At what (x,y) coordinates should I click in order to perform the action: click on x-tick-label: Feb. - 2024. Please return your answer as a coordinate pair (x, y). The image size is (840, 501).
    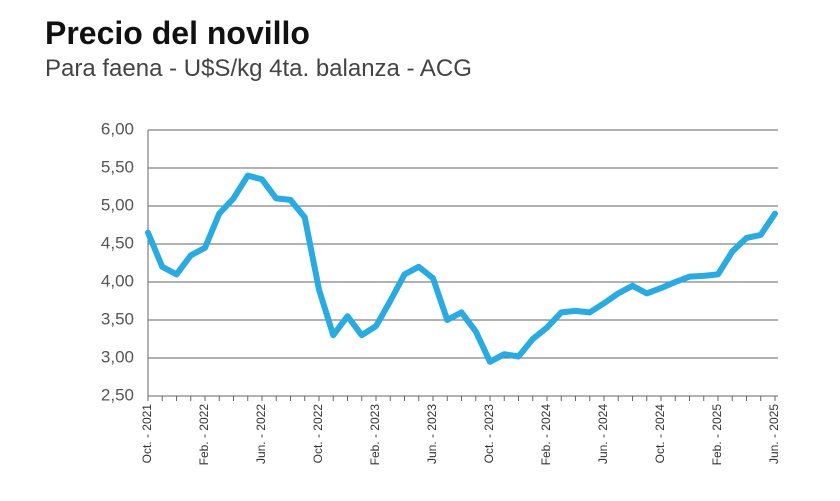
    Looking at the image, I should click on (546, 435).